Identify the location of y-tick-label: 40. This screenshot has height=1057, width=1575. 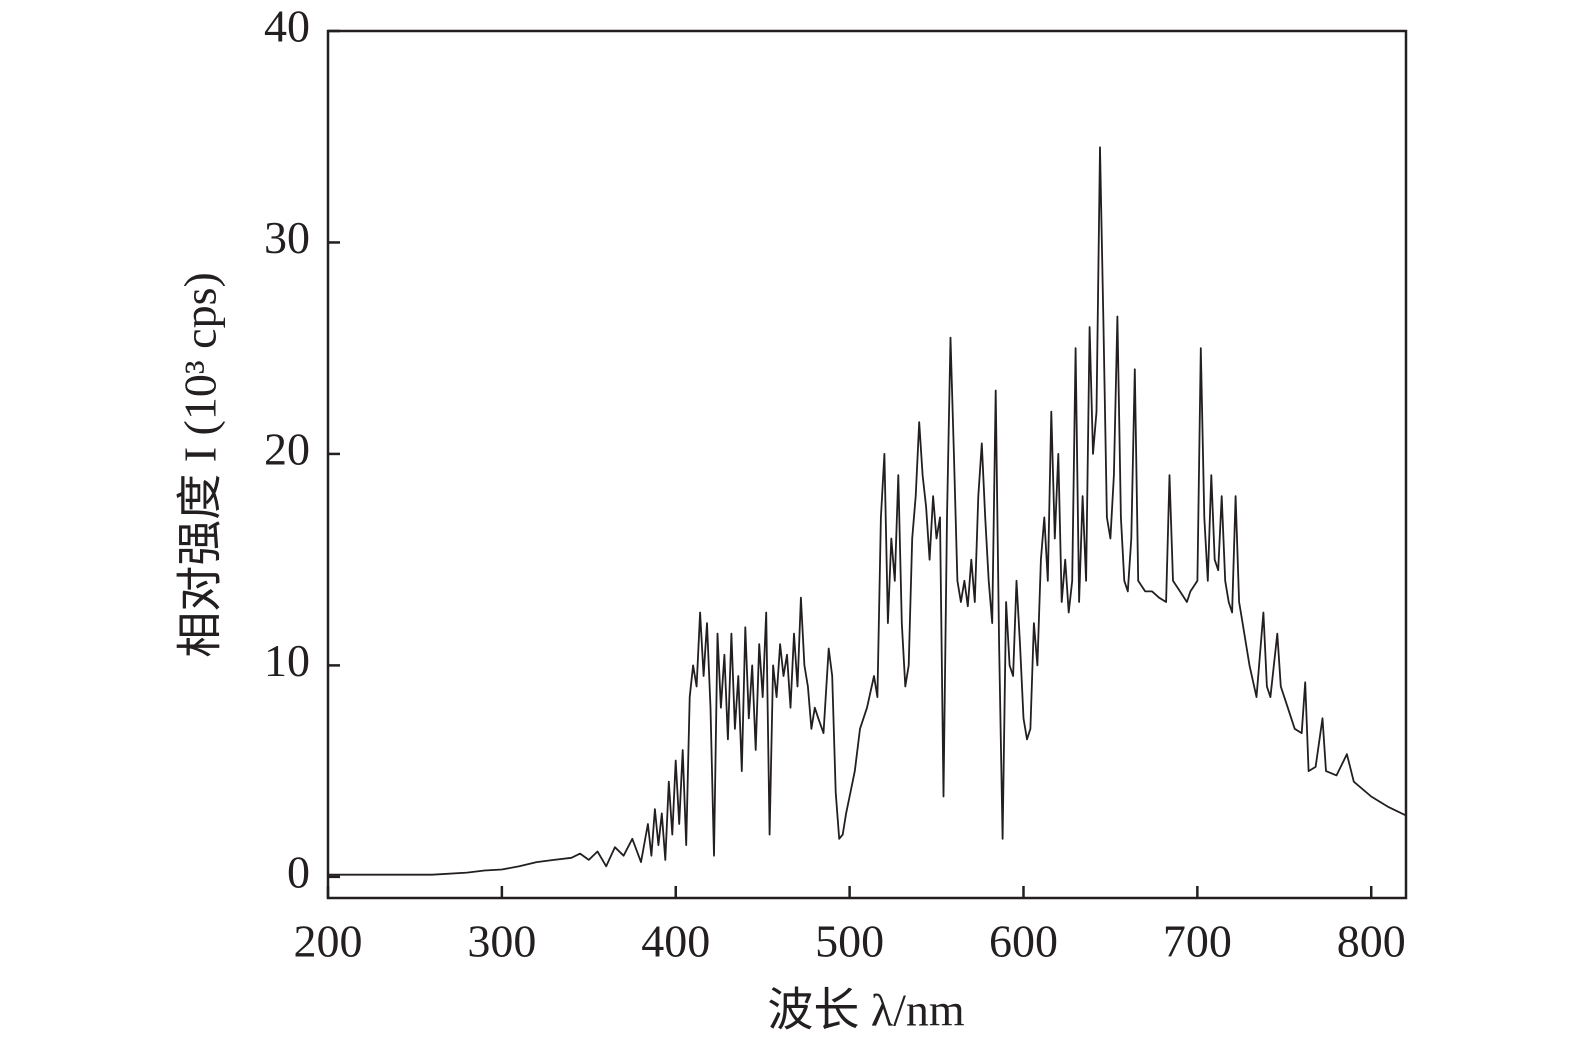
(287, 26).